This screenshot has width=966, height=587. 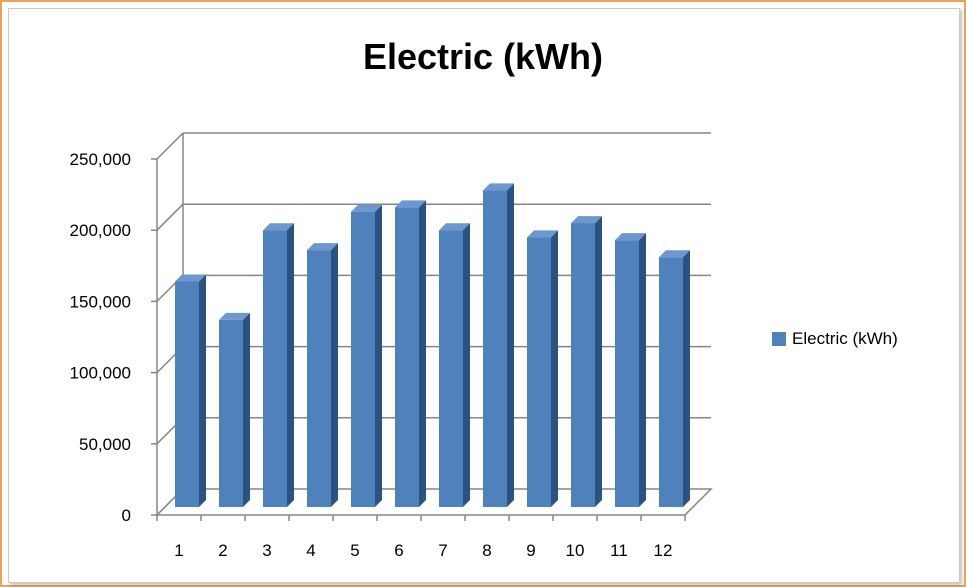 I want to click on x-tick-label: 6, so click(x=398, y=550).